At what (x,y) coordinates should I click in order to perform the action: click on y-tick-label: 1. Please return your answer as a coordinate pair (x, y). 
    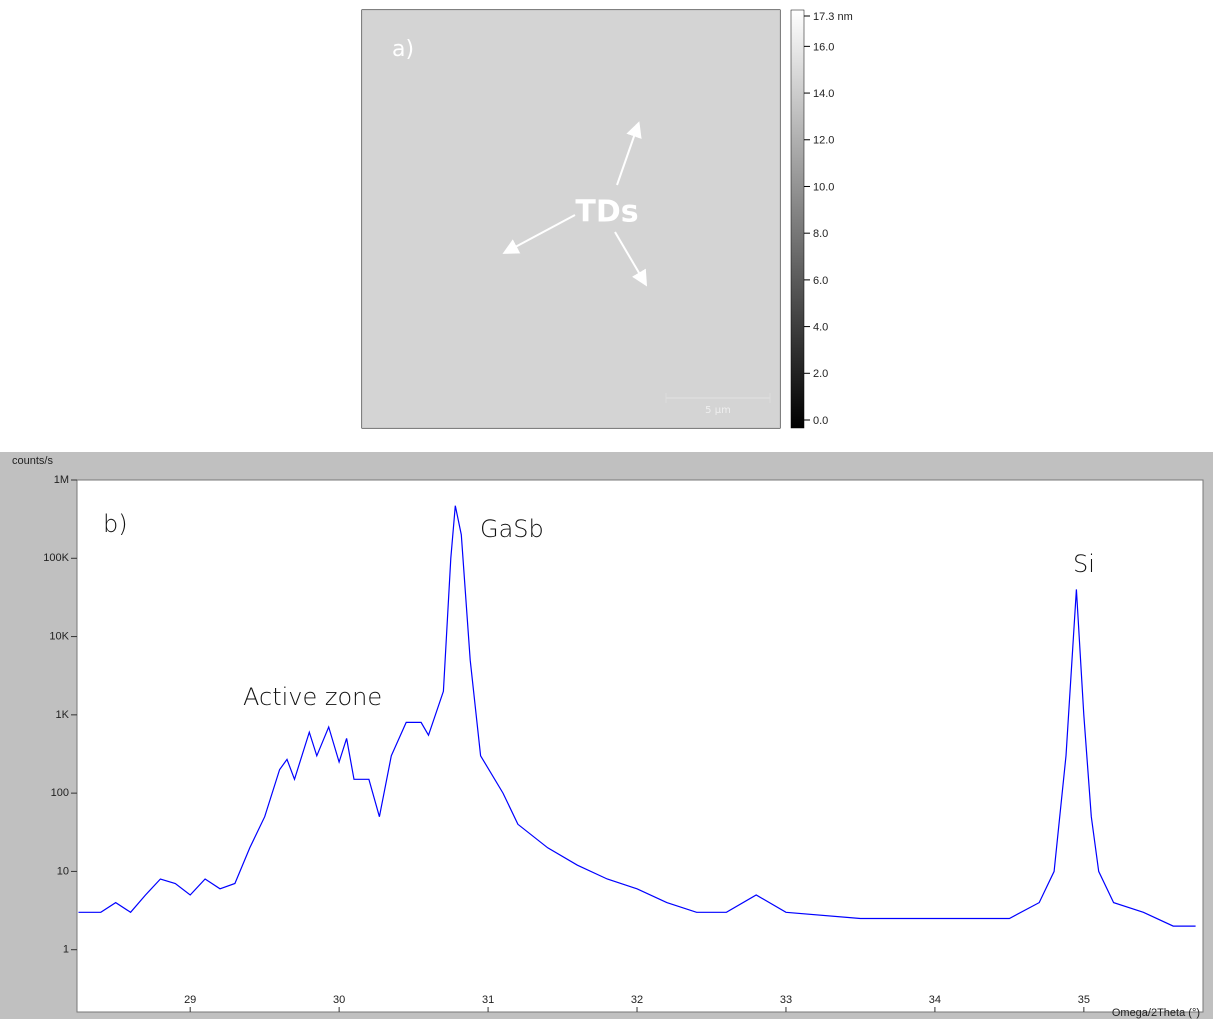
    Looking at the image, I should click on (66, 950).